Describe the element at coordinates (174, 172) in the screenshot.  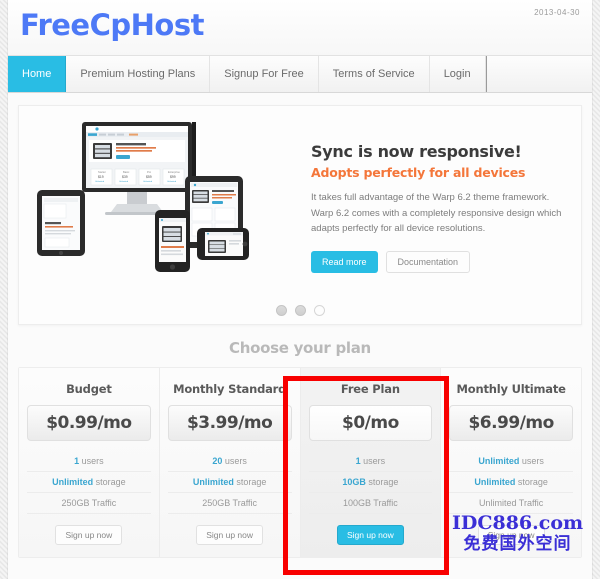
I see `svg-text: Enterprise` at that location.